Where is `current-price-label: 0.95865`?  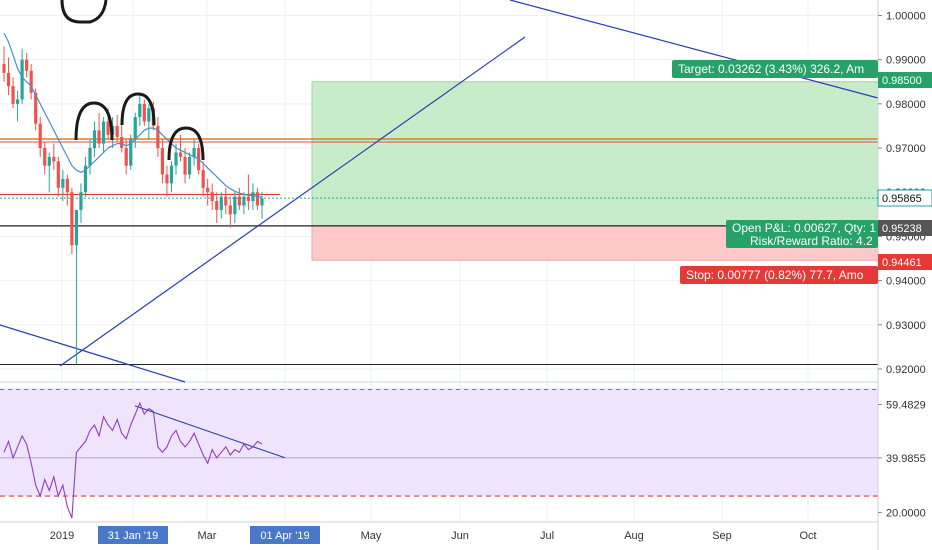 current-price-label: 0.95865 is located at coordinates (902, 199).